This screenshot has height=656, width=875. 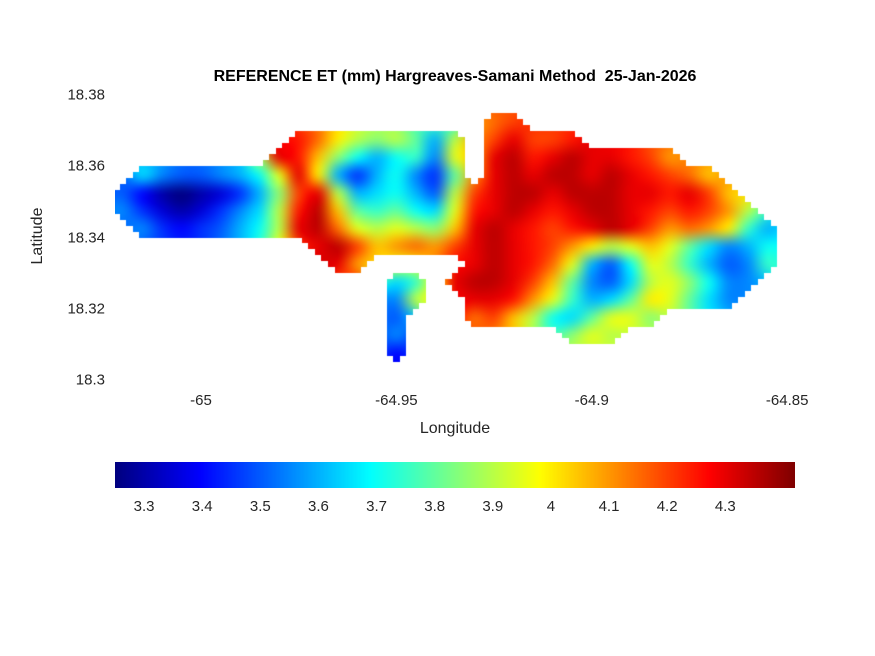 I want to click on colorbar-canvas, so click(x=455, y=475).